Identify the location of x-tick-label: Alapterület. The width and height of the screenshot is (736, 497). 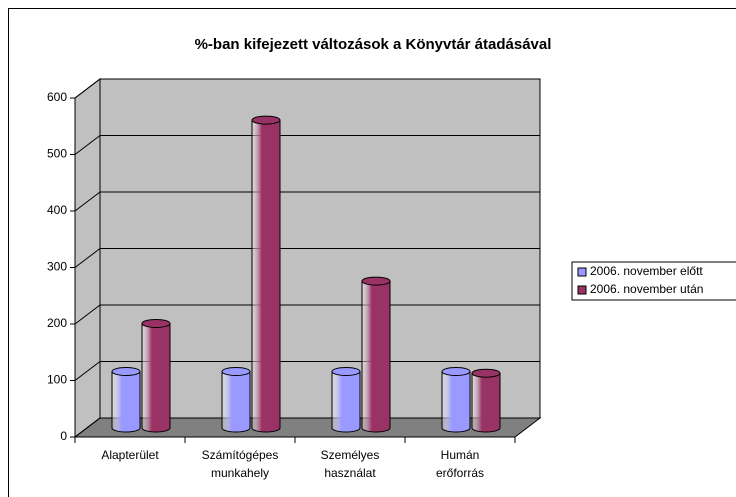
(130, 455).